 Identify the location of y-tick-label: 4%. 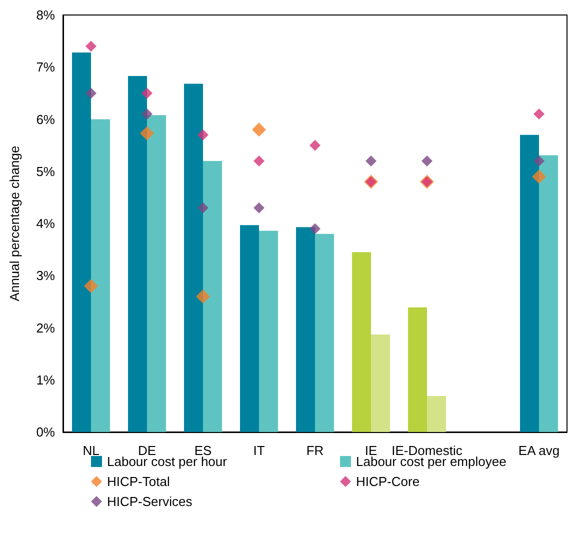
(46, 223).